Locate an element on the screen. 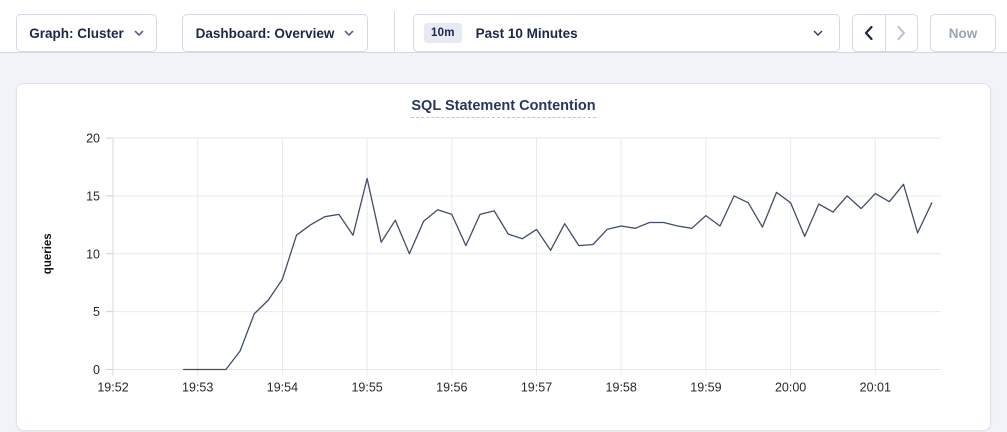 This screenshot has width=1007, height=432. chevron-left-icon is located at coordinates (869, 33).